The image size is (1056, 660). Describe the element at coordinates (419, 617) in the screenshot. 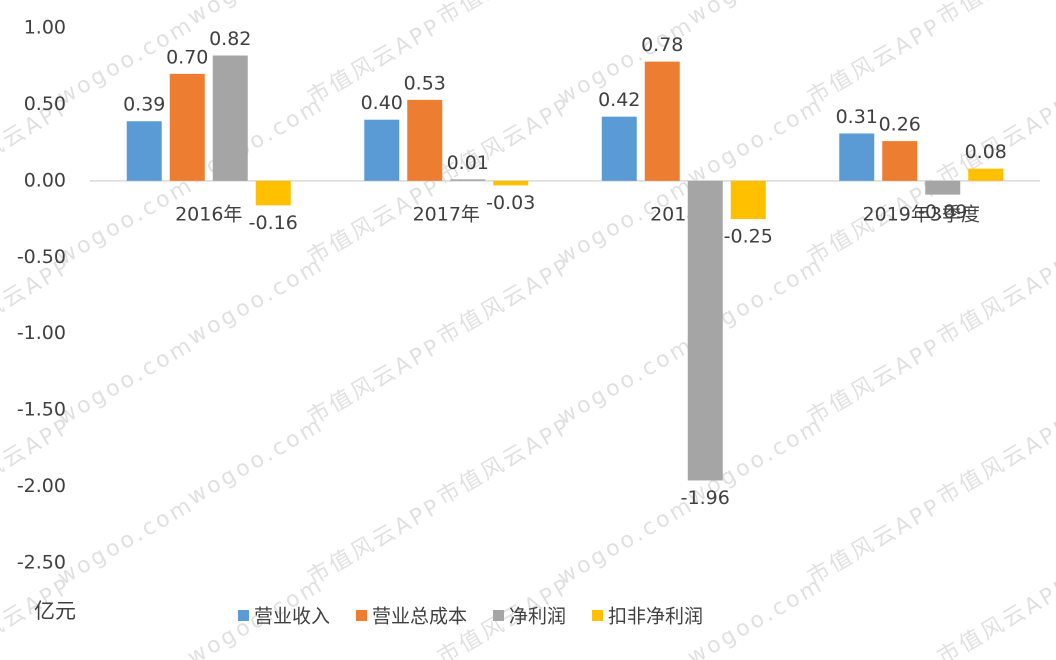

I see `legend-label: 营业总成本` at that location.